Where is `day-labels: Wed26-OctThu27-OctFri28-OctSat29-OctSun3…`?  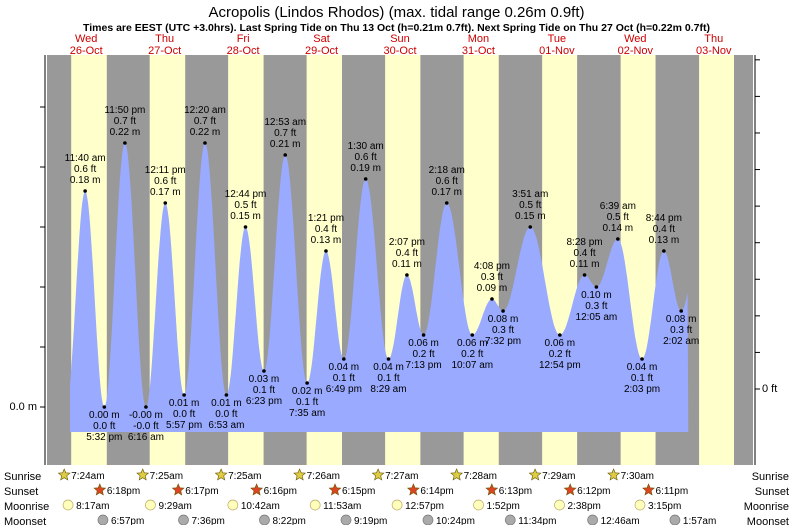
day-labels: Wed26-OctThu27-OctFri28-OctSat29-OctSun3… is located at coordinates (401, 45).